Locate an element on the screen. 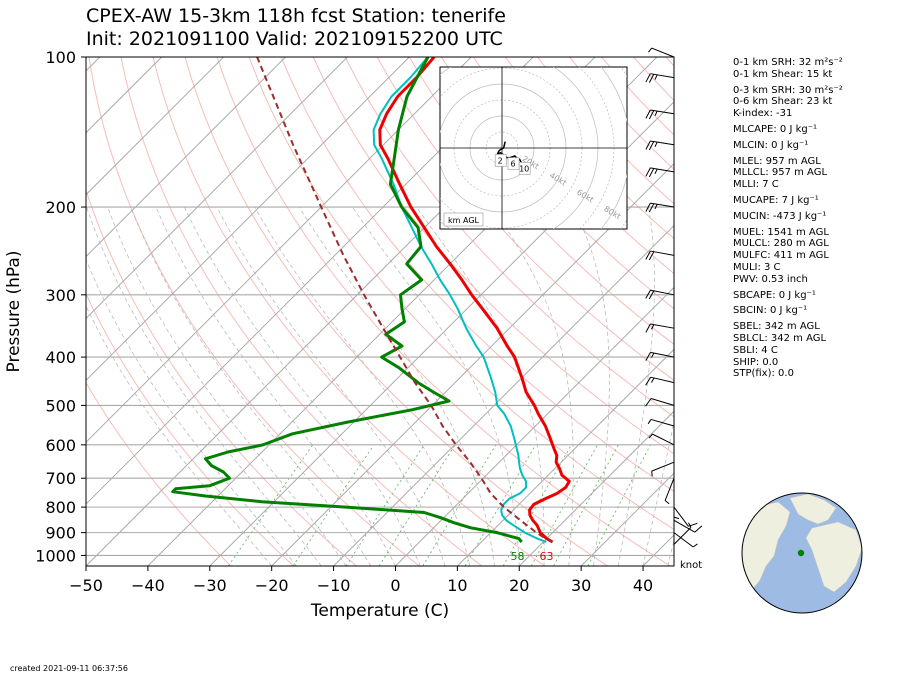  index-row: MUEL: 1541 m AGL is located at coordinates (781, 232).